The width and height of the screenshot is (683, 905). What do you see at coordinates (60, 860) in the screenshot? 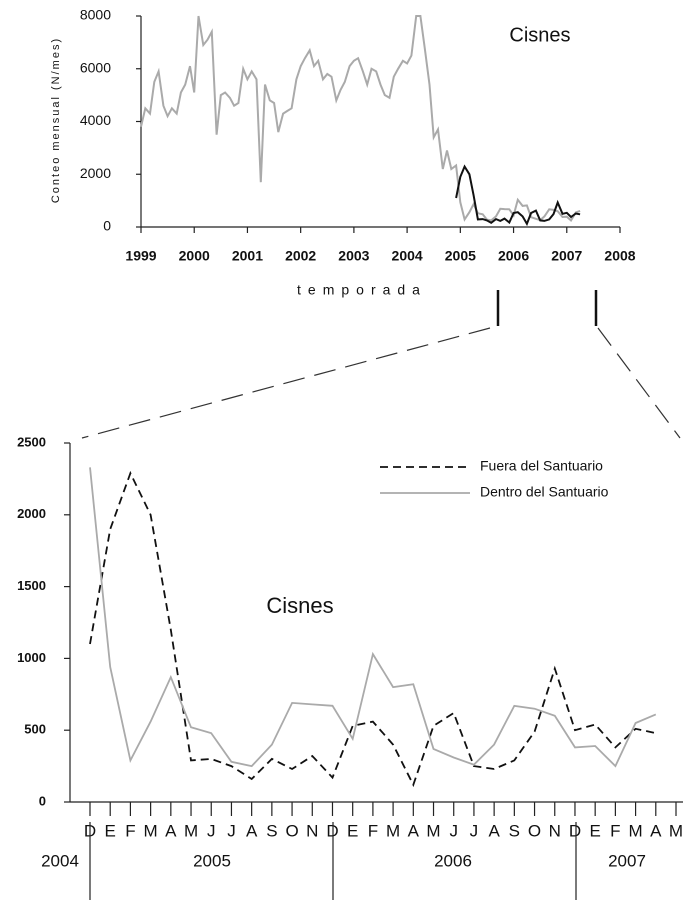
I see `period-label: 2004` at bounding box center [60, 860].